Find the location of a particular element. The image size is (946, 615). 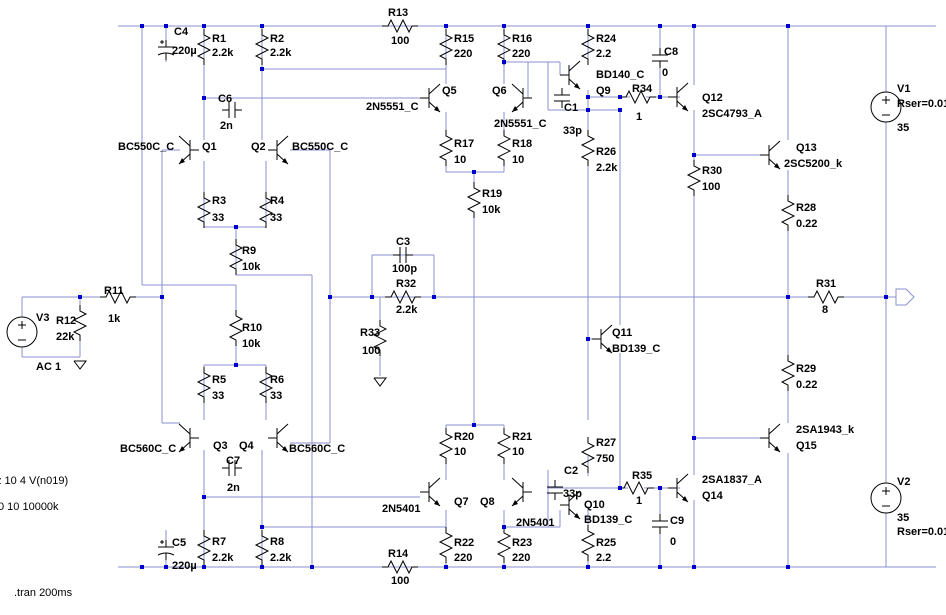

r29-name: R29 is located at coordinates (806, 369).